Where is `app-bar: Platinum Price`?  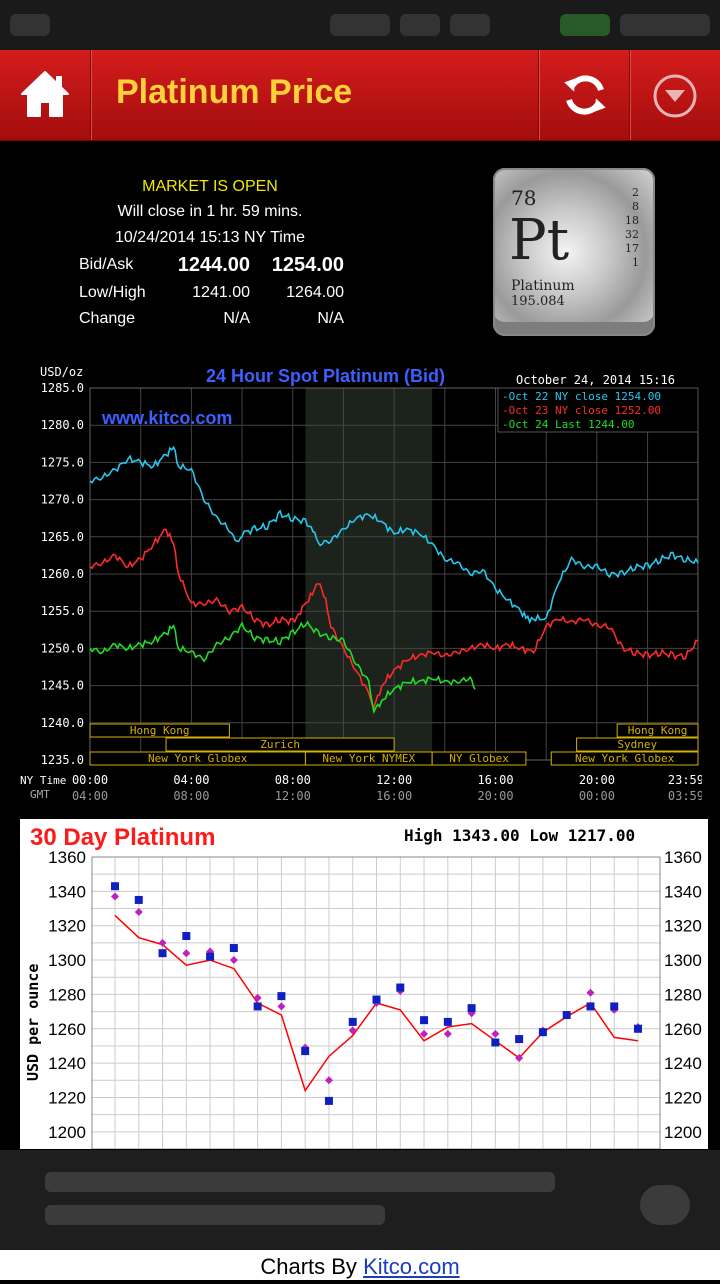 app-bar: Platinum Price is located at coordinates (360, 95).